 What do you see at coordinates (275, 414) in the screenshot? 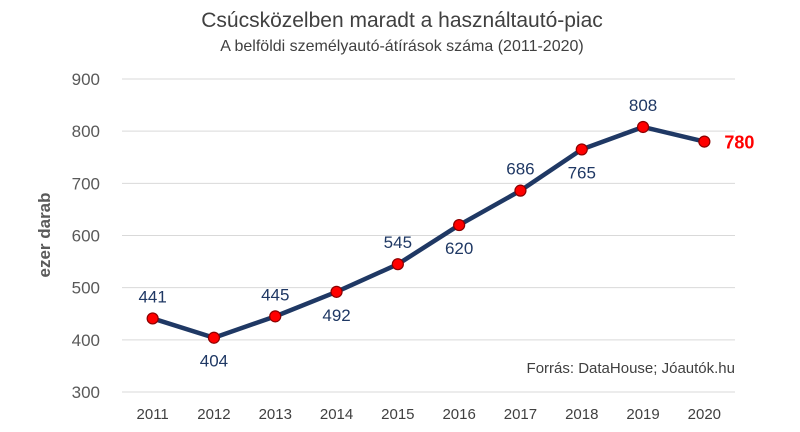
I see `x-tick-label: 2013` at bounding box center [275, 414].